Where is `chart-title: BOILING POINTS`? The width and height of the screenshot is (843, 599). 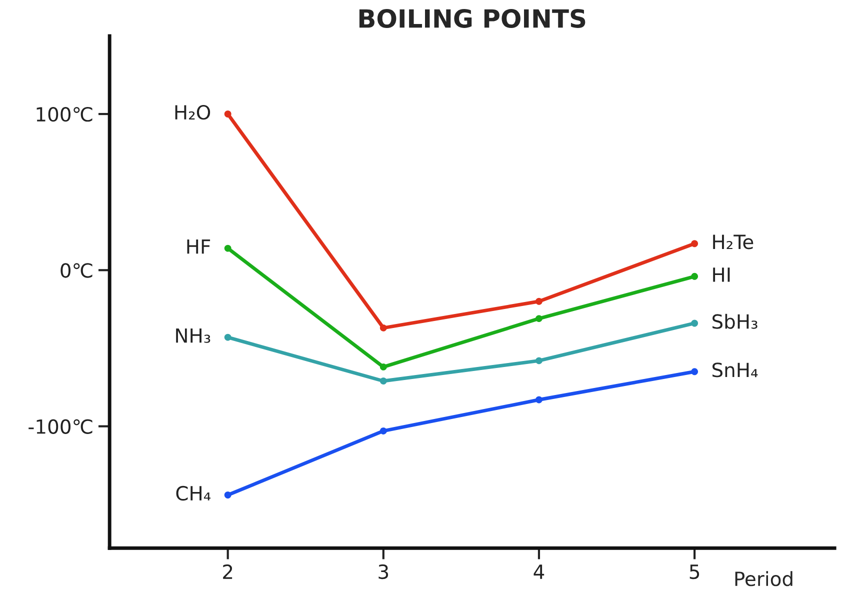
chart-title: BOILING POINTS is located at coordinates (472, 18).